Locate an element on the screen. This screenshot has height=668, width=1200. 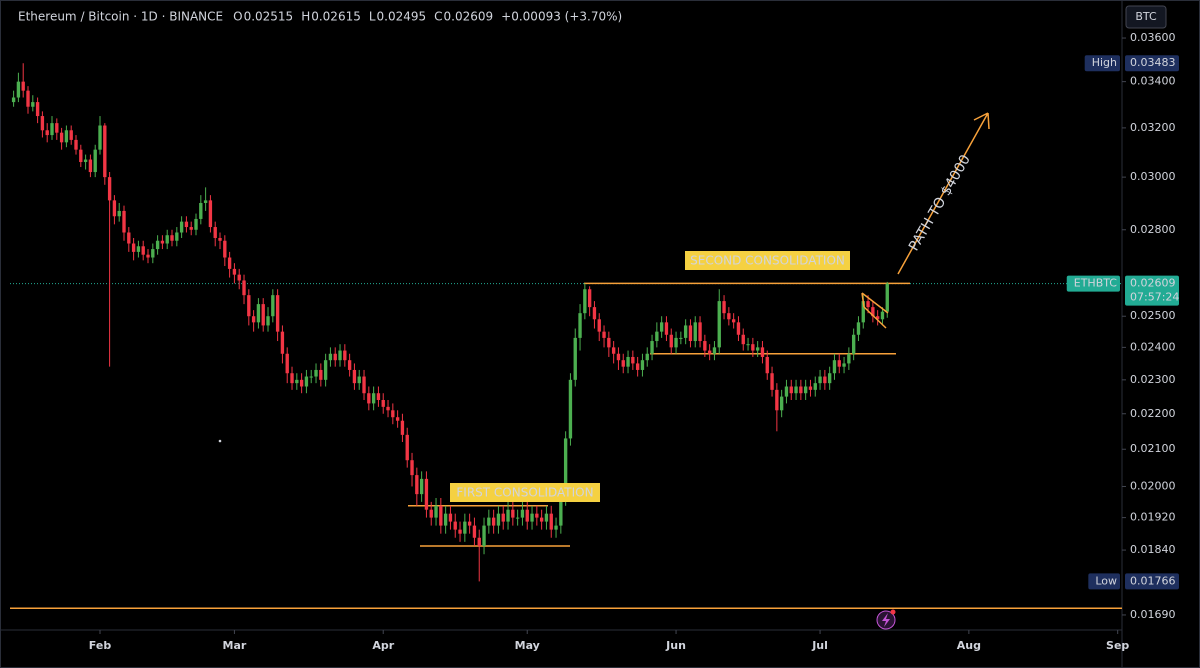
y-tick-label: 0.02000 is located at coordinates (1153, 485).